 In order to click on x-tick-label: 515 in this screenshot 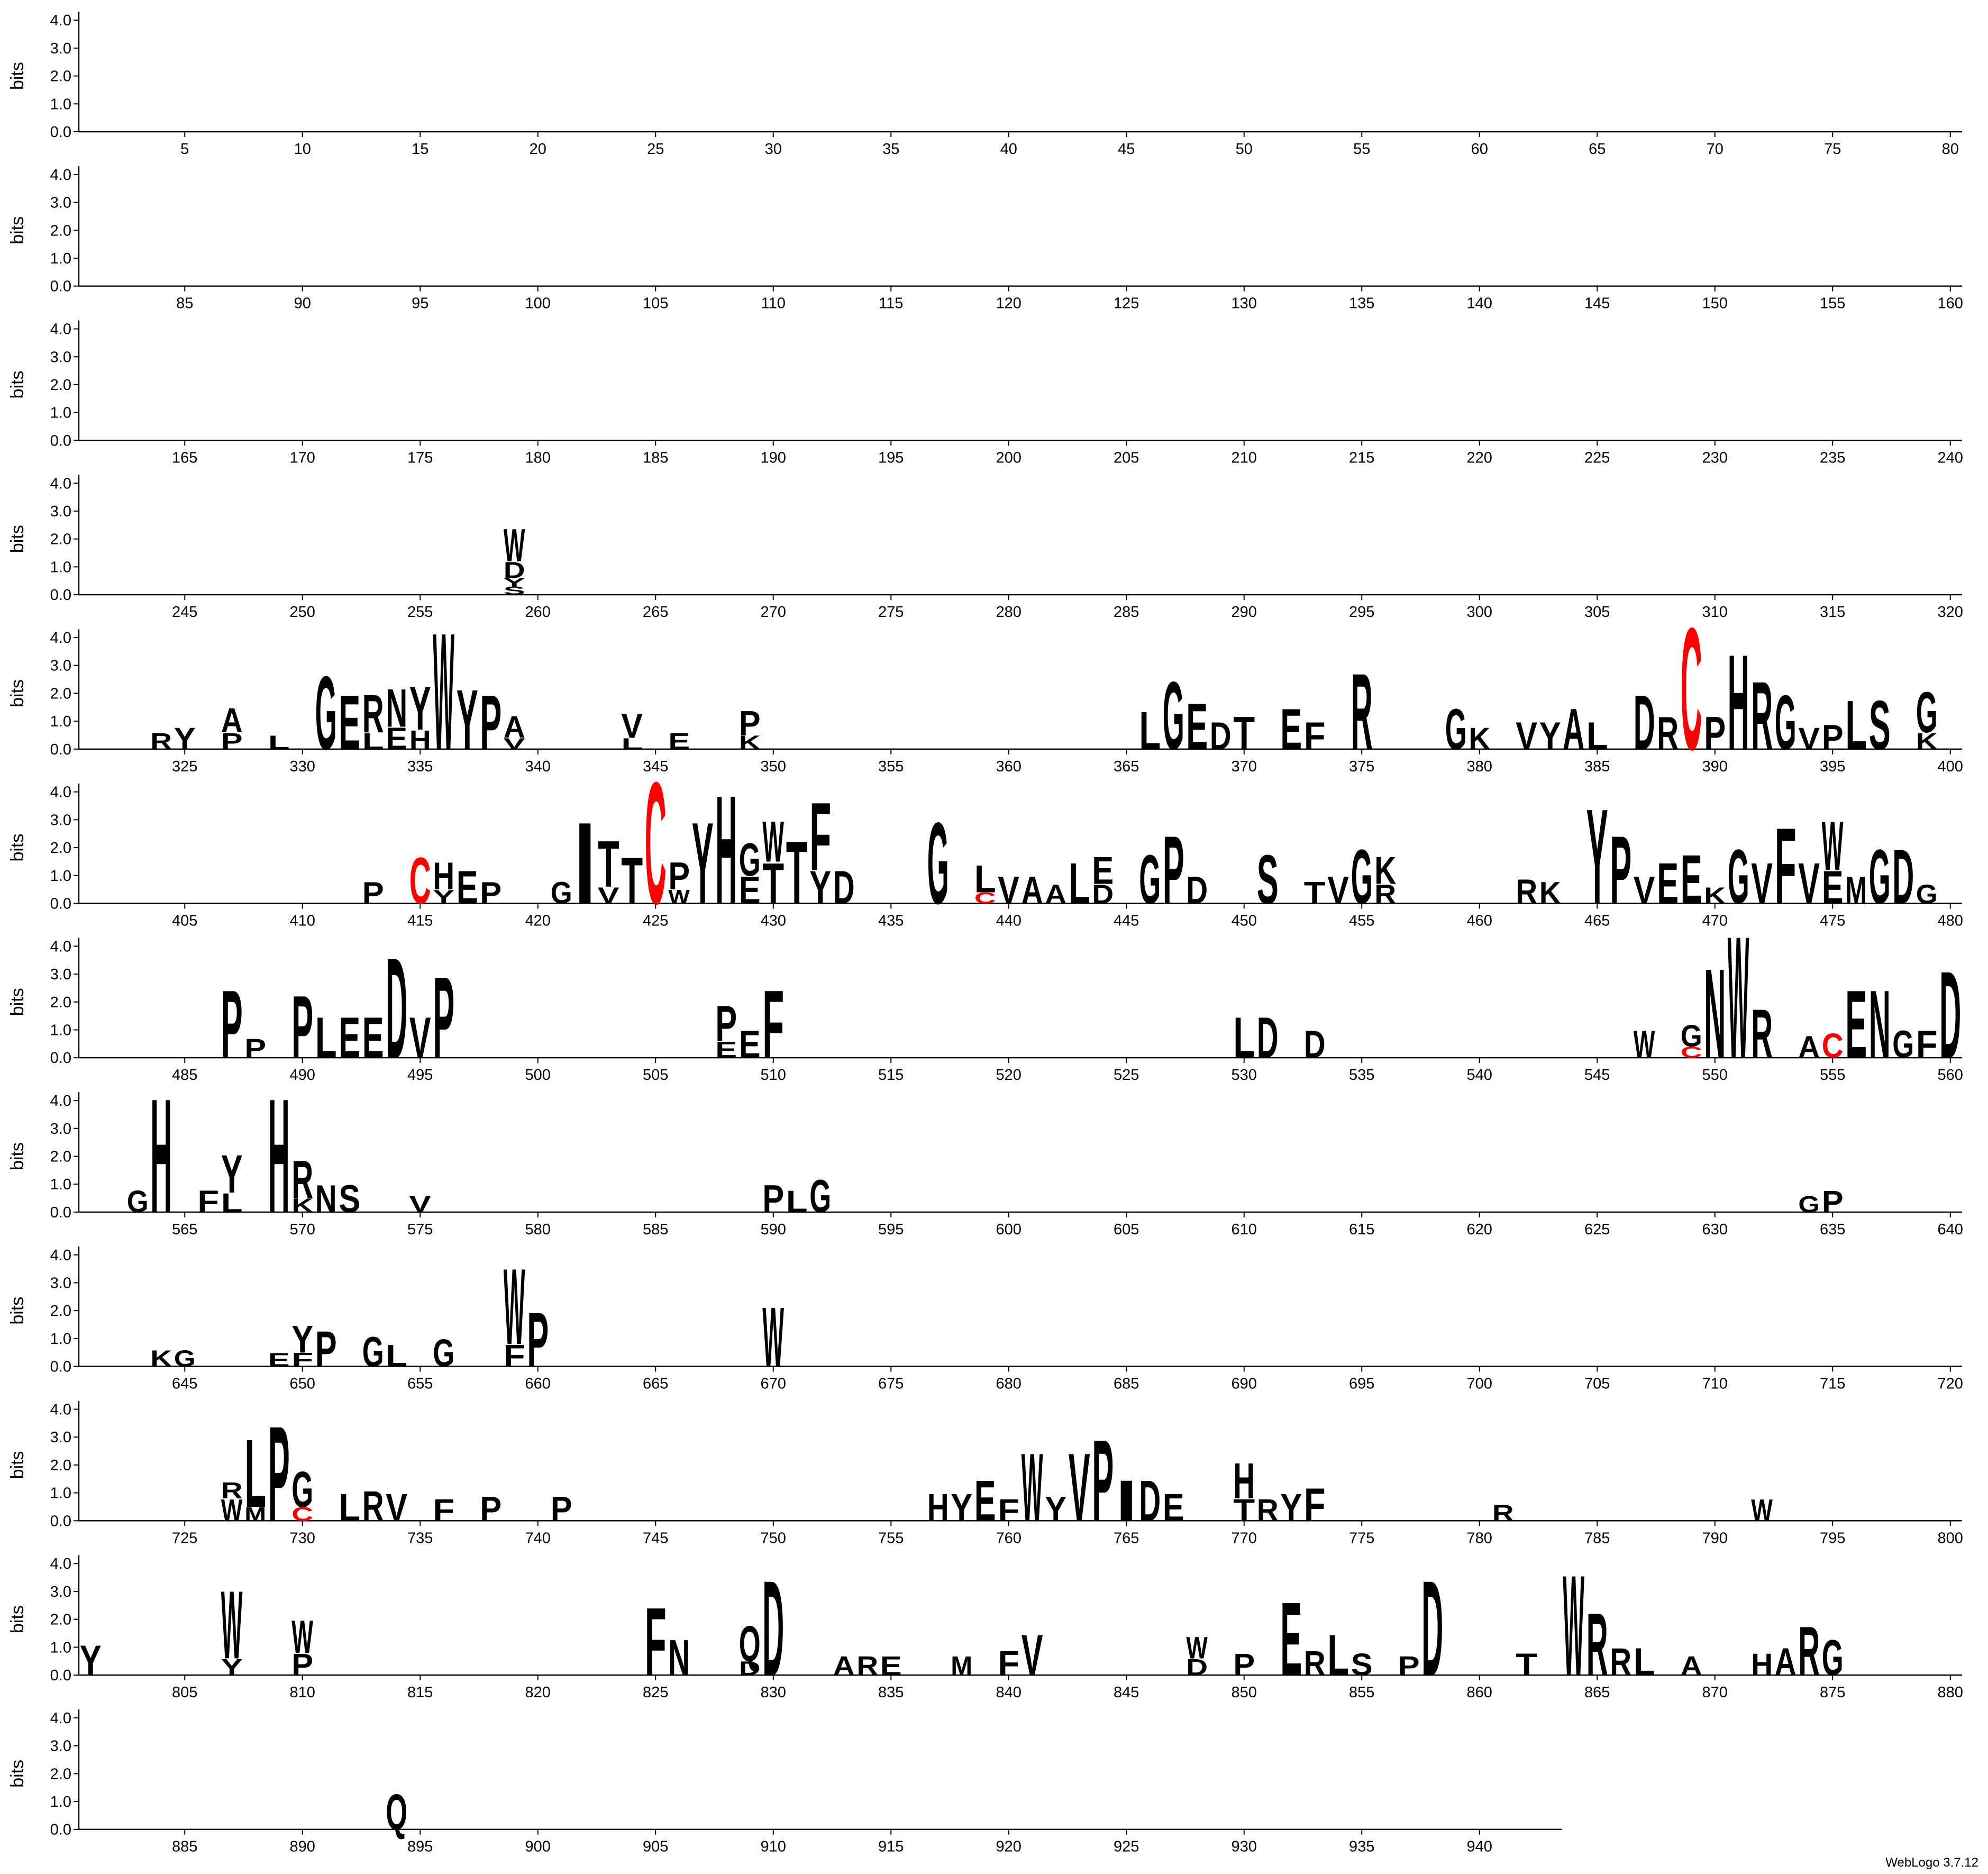, I will do `click(891, 1075)`.